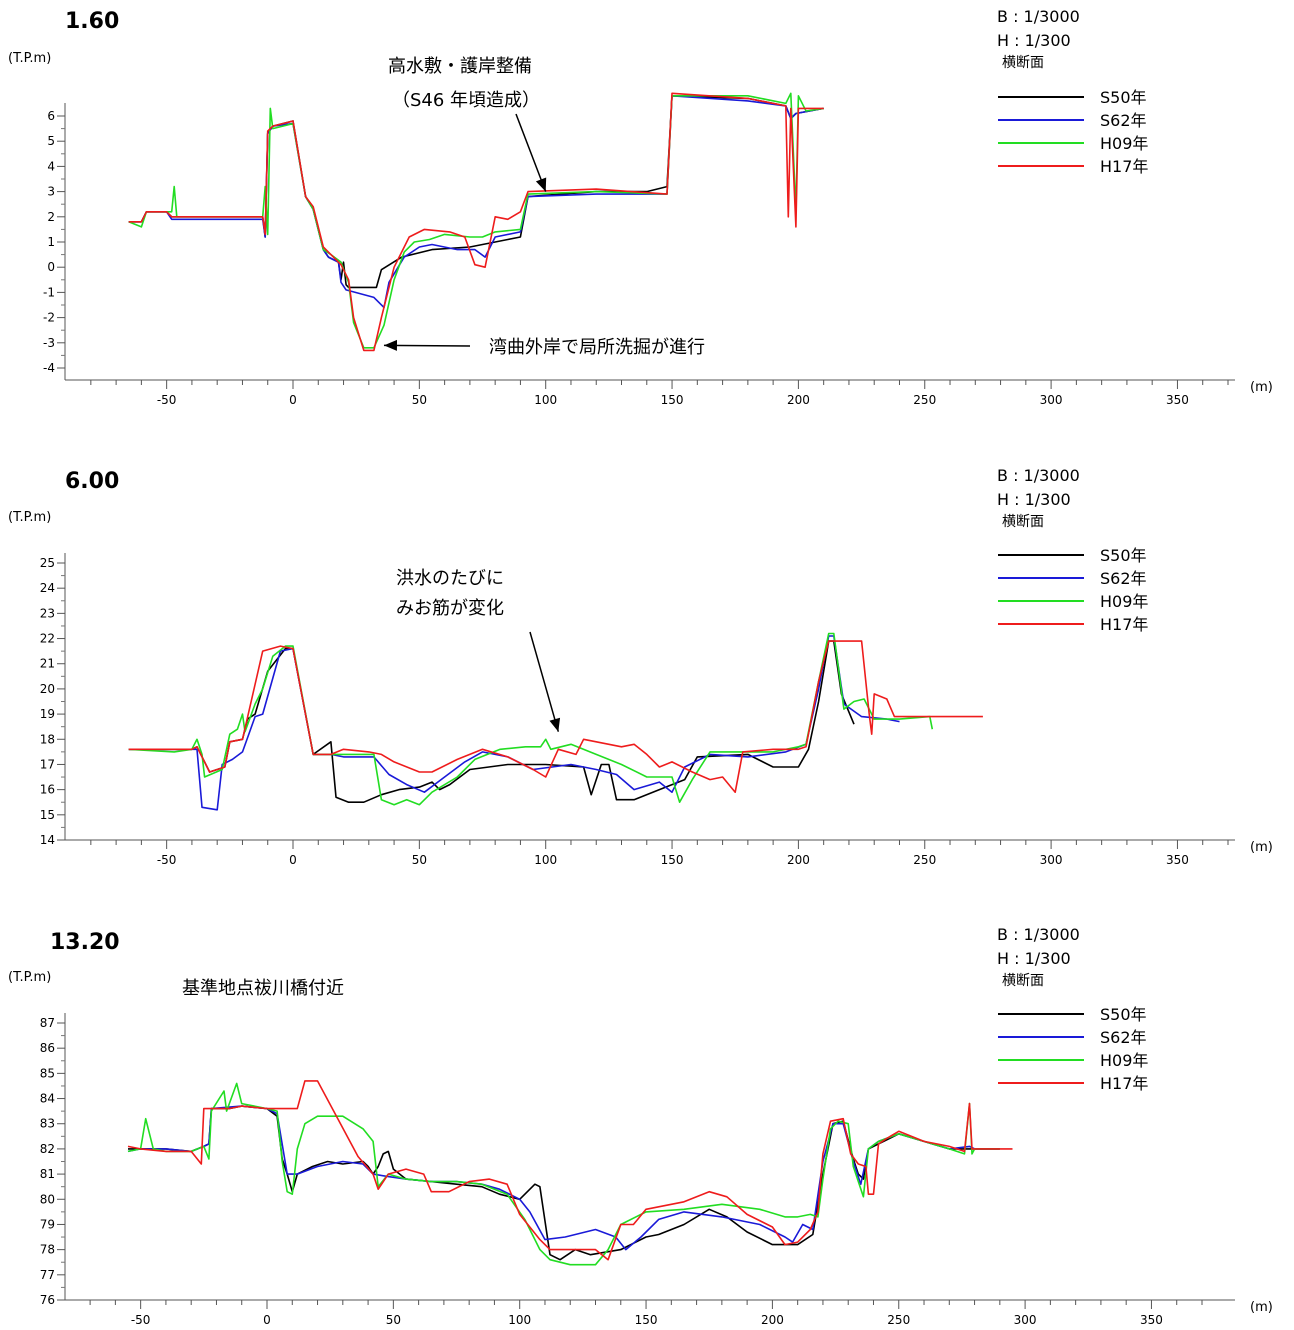 The width and height of the screenshot is (1294, 1330). What do you see at coordinates (47, 639) in the screenshot?
I see `y-tick-label: 22` at bounding box center [47, 639].